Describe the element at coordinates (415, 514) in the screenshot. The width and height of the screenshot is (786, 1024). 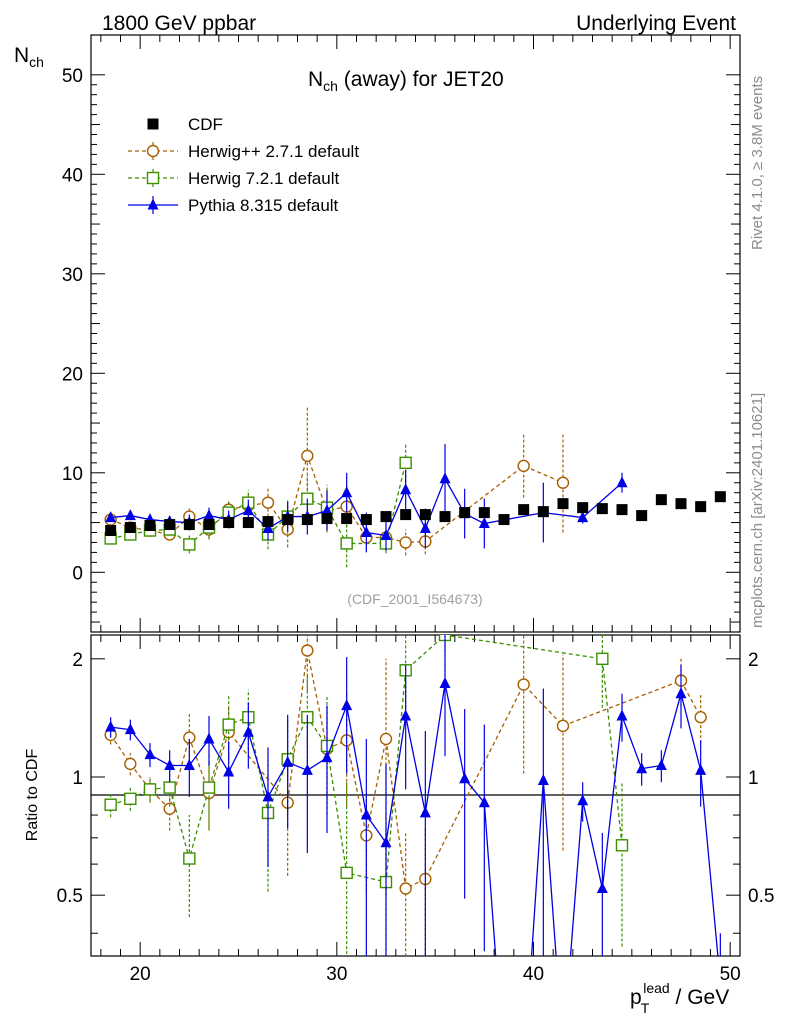
I see `series-cdf` at that location.